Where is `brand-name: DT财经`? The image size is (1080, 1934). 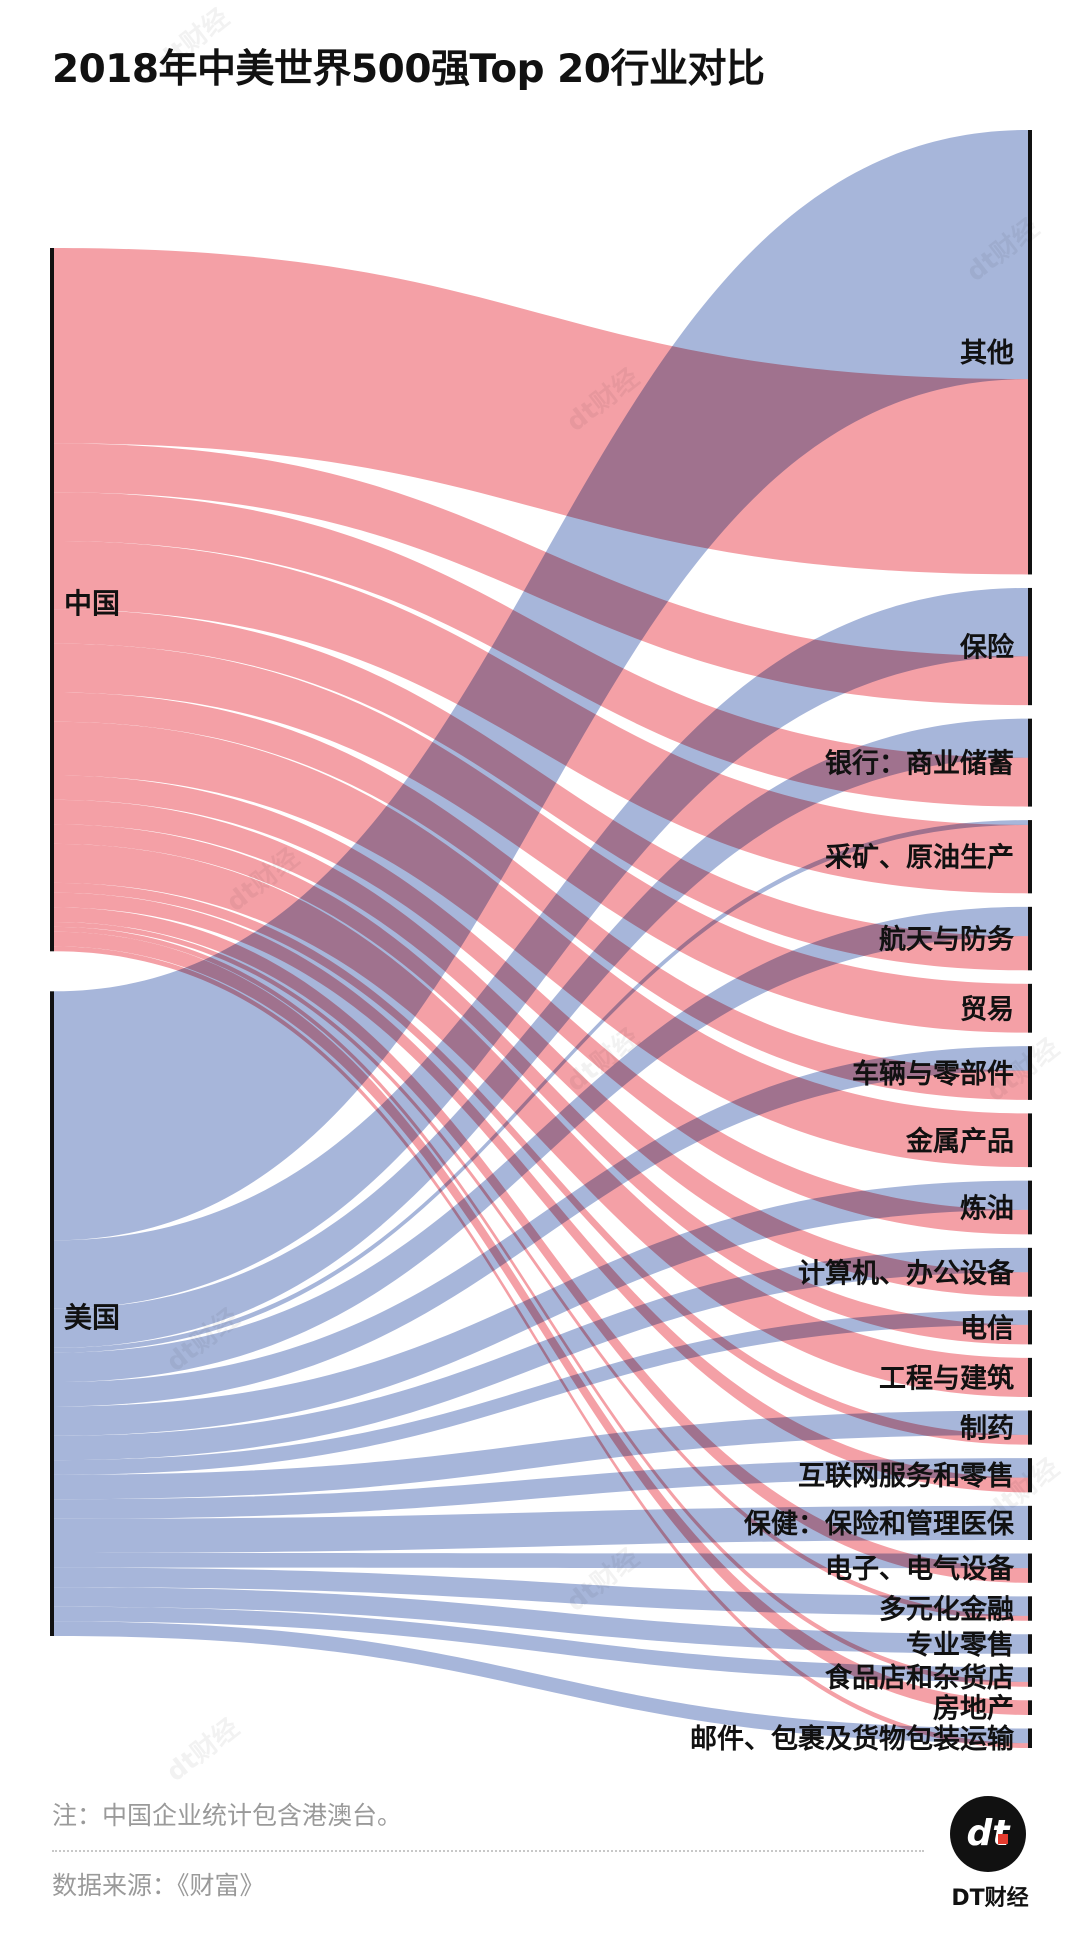 brand-name: DT财经 is located at coordinates (990, 1898).